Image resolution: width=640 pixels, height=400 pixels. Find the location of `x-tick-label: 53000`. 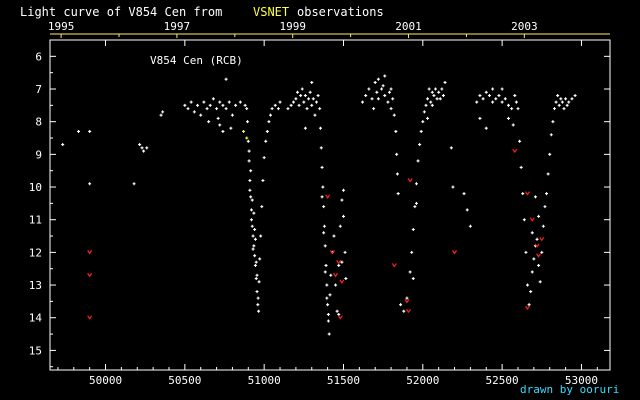

x-tick-label: 53000 is located at coordinates (581, 380).